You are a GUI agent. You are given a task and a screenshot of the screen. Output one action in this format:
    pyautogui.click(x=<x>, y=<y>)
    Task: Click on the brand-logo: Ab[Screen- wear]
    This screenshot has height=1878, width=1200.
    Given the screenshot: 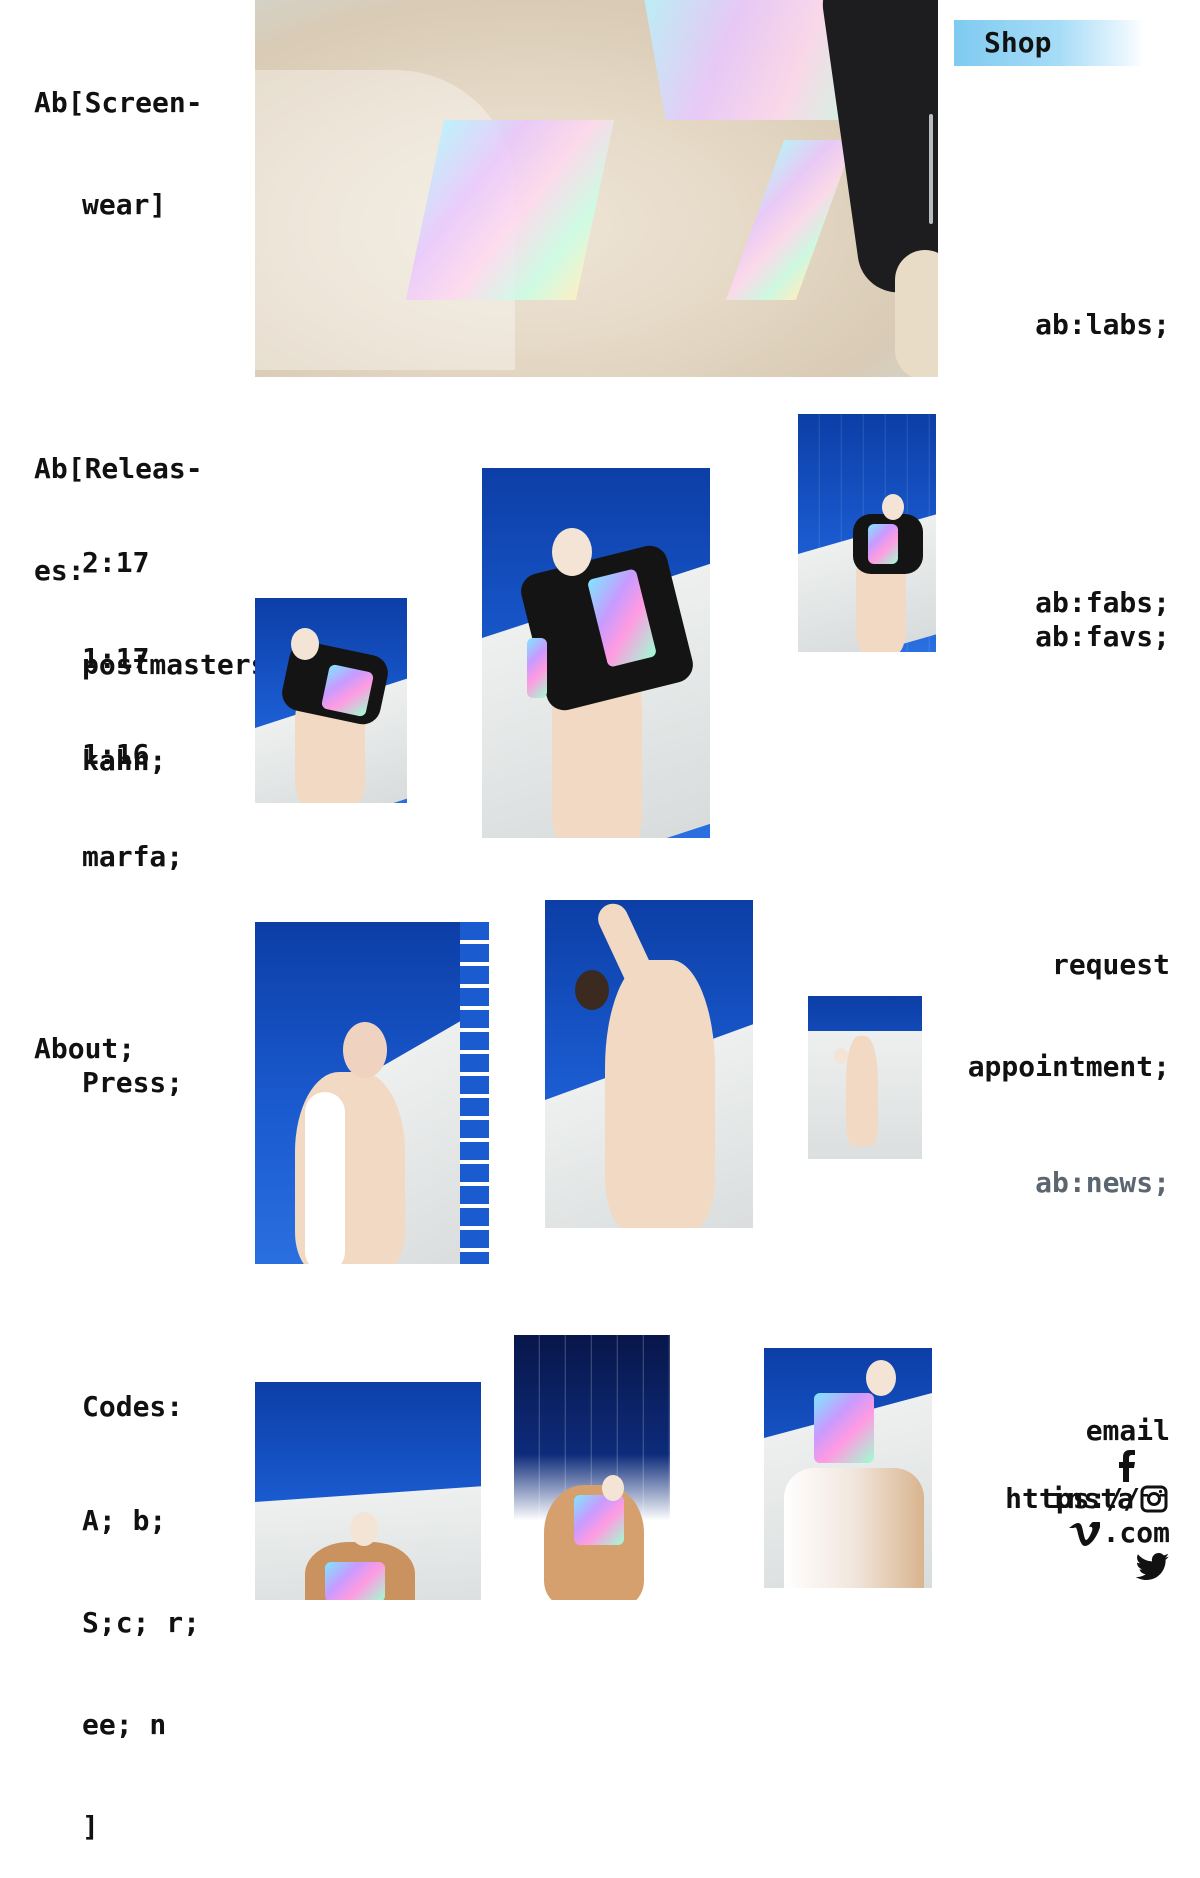 What is the action you would take?
    pyautogui.click(x=118, y=137)
    